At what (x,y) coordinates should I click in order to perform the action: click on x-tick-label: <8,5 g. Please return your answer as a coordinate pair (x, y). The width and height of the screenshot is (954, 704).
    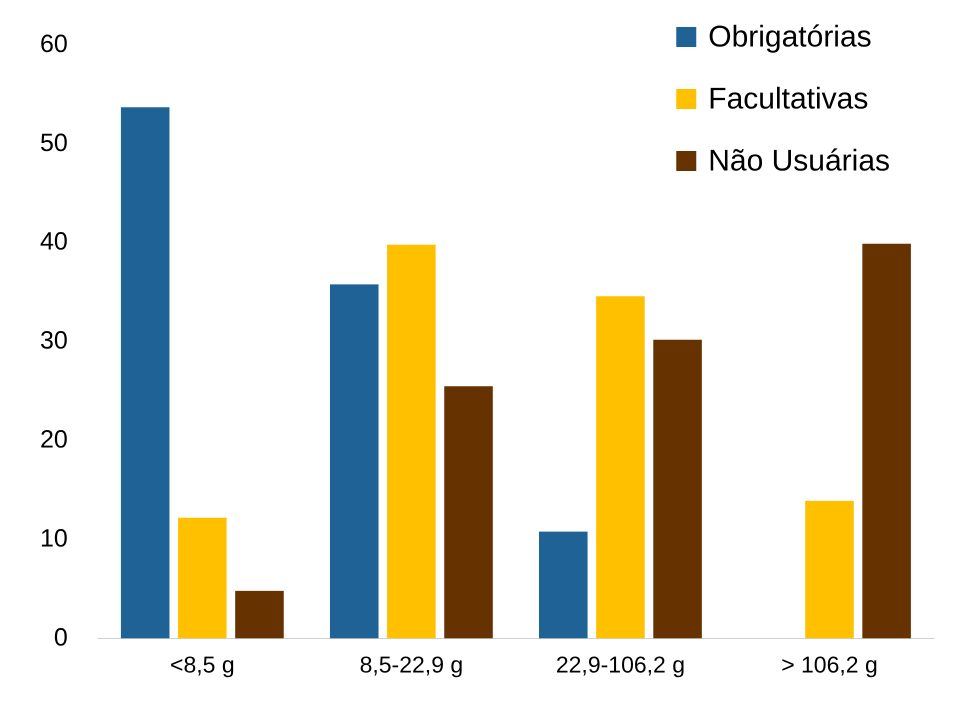
    Looking at the image, I should click on (202, 665).